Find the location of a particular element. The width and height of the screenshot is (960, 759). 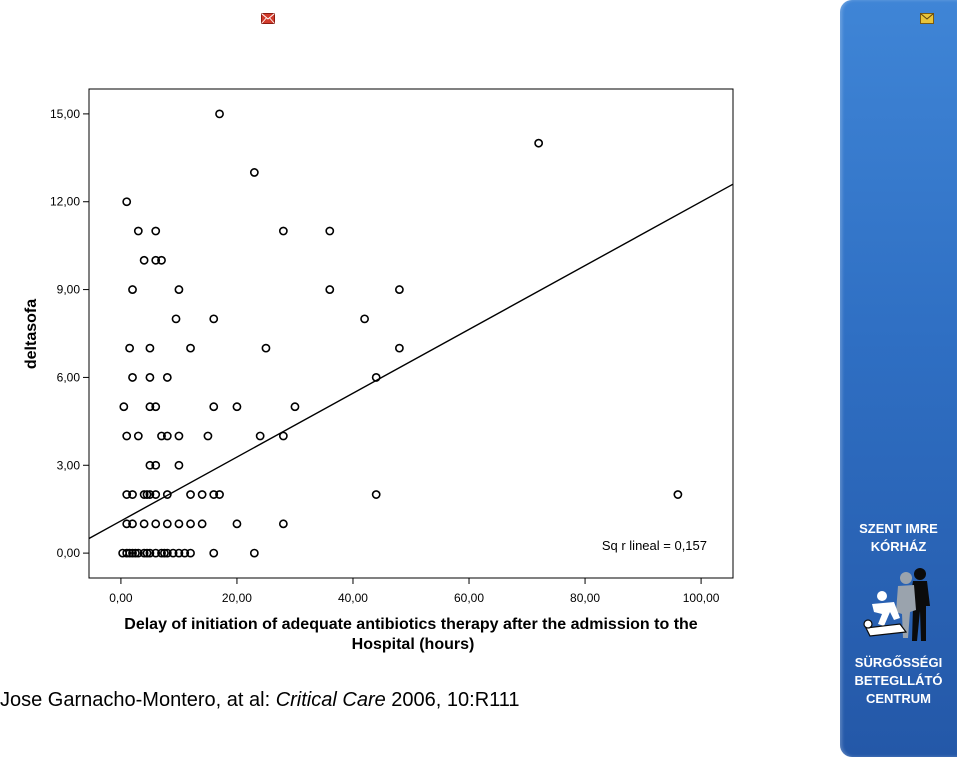

emergency-rescue-figures-icon is located at coordinates (896, 604).